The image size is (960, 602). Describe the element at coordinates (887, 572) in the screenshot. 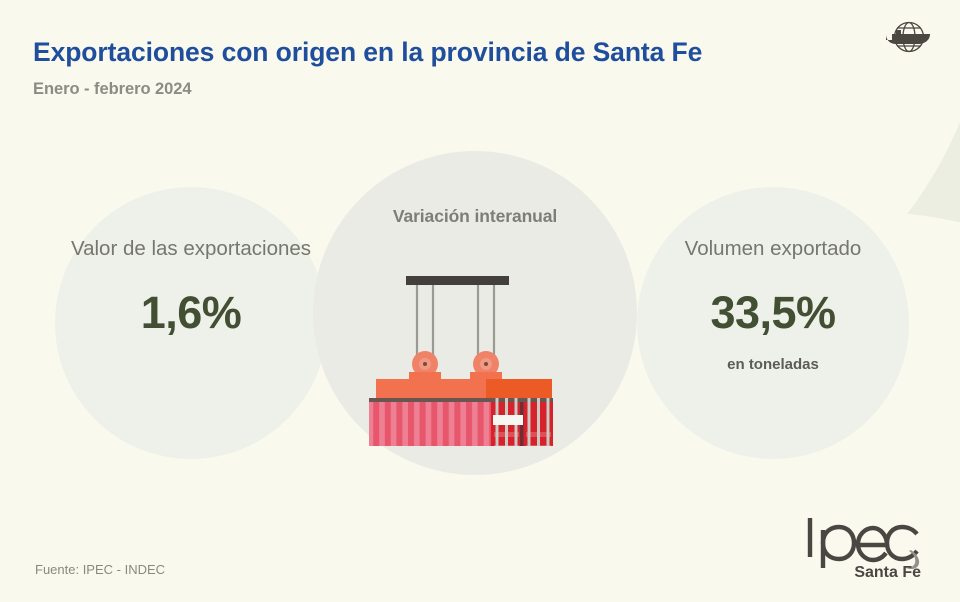

I see `logo-subtitle: Santa Fe` at that location.